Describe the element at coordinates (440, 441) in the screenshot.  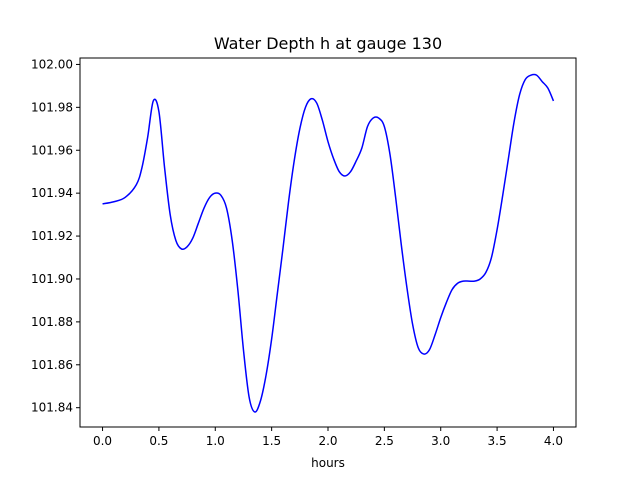
I see `x-tick-label: 3.0` at that location.